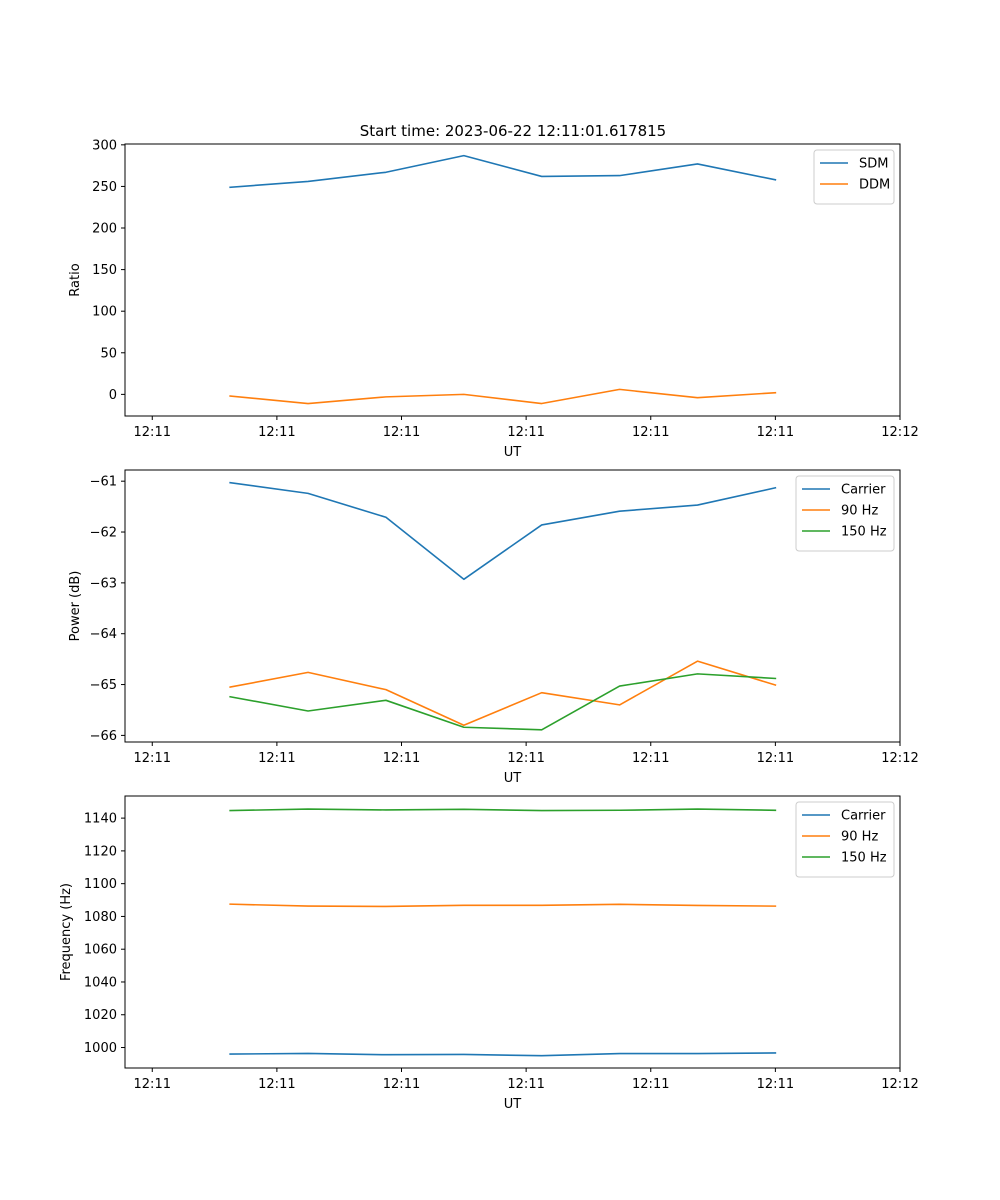 The image size is (1000, 1200). What do you see at coordinates (103, 736) in the screenshot?
I see `y-tick-label: −66` at bounding box center [103, 736].